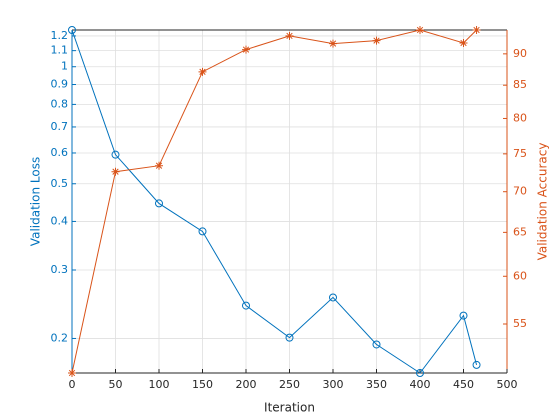 This screenshot has height=420, width=560. What do you see at coordinates (116, 384) in the screenshot?
I see `x-tick-label: 50` at bounding box center [116, 384].